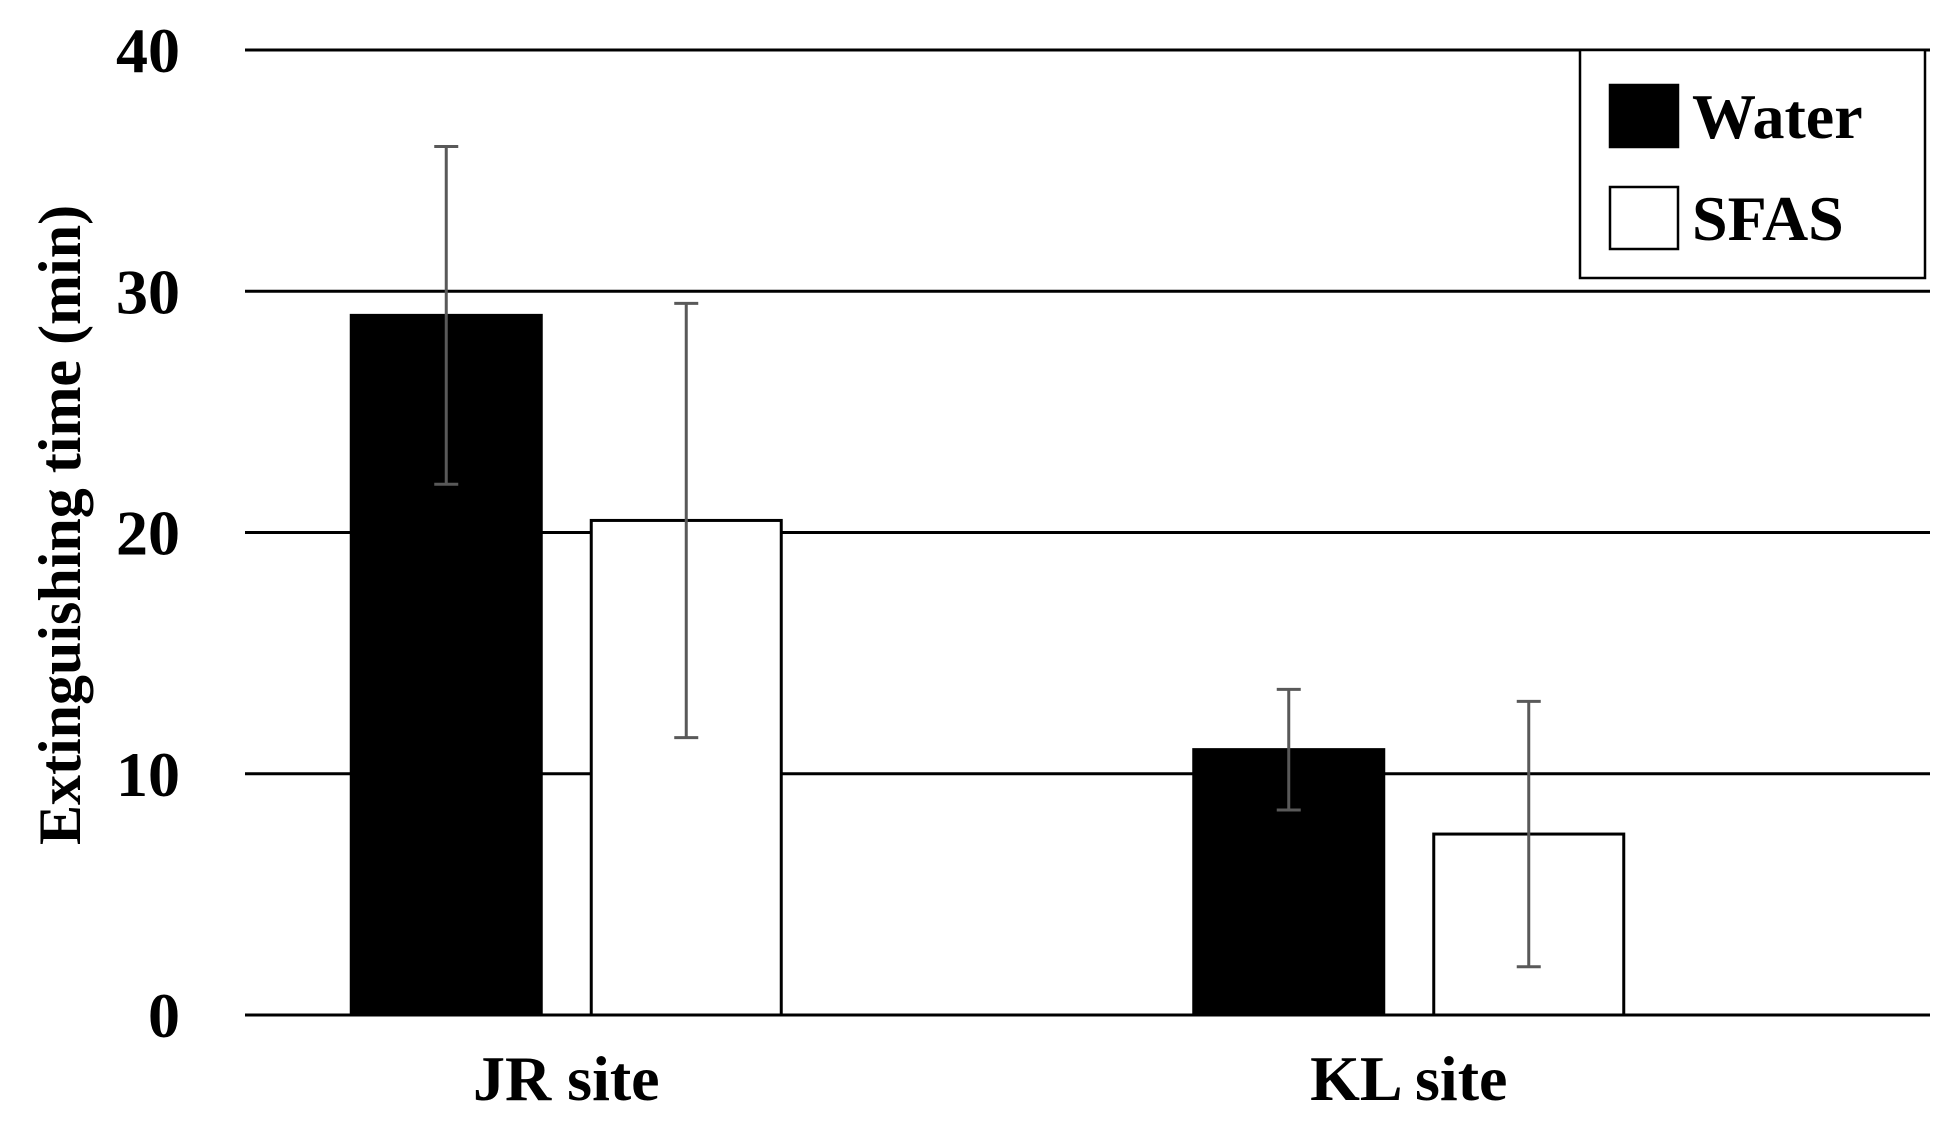  What do you see at coordinates (1408, 1078) in the screenshot?
I see `x-category-label: KL site` at bounding box center [1408, 1078].